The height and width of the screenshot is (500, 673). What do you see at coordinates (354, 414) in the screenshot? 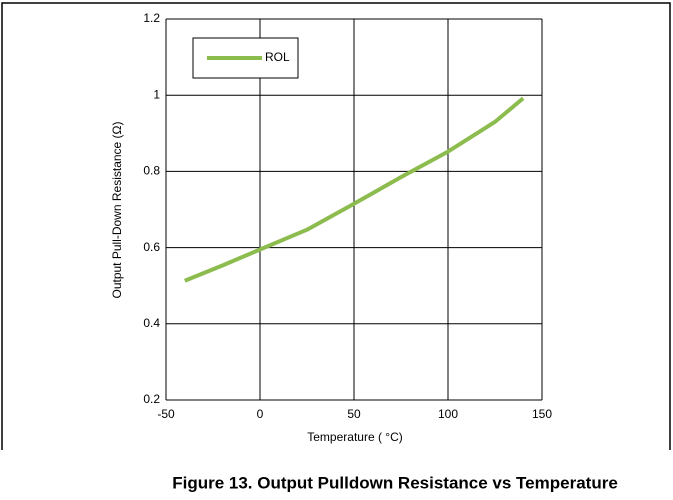
I see `x-tick-label: 50` at bounding box center [354, 414].